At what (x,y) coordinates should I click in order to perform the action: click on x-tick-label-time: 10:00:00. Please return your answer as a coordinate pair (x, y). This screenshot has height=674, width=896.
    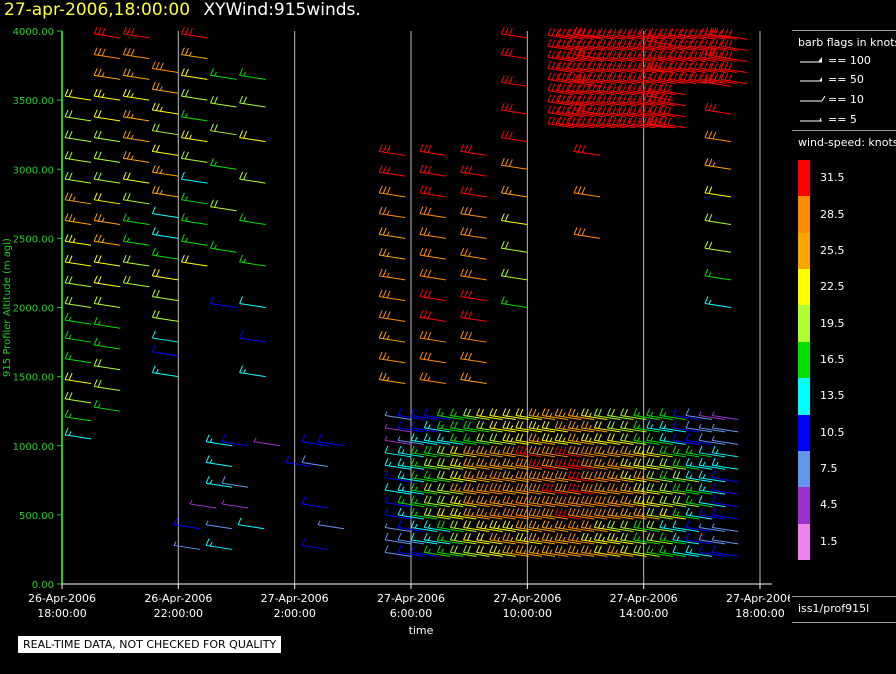
    Looking at the image, I should click on (527, 613).